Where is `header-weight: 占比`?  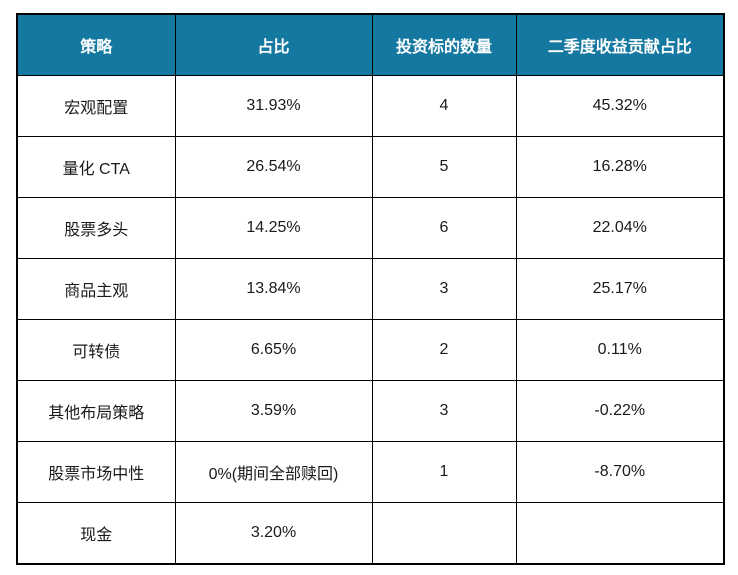
header-weight: 占比 is located at coordinates (273, 44).